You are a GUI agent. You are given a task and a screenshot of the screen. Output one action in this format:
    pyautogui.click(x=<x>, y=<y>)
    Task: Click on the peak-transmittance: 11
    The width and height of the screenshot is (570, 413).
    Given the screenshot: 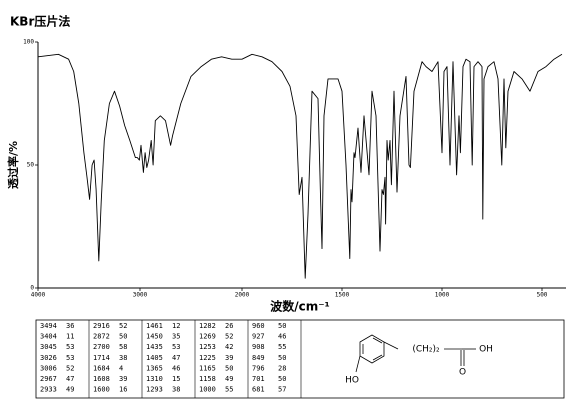 What is the action you would take?
    pyautogui.click(x=70, y=337)
    